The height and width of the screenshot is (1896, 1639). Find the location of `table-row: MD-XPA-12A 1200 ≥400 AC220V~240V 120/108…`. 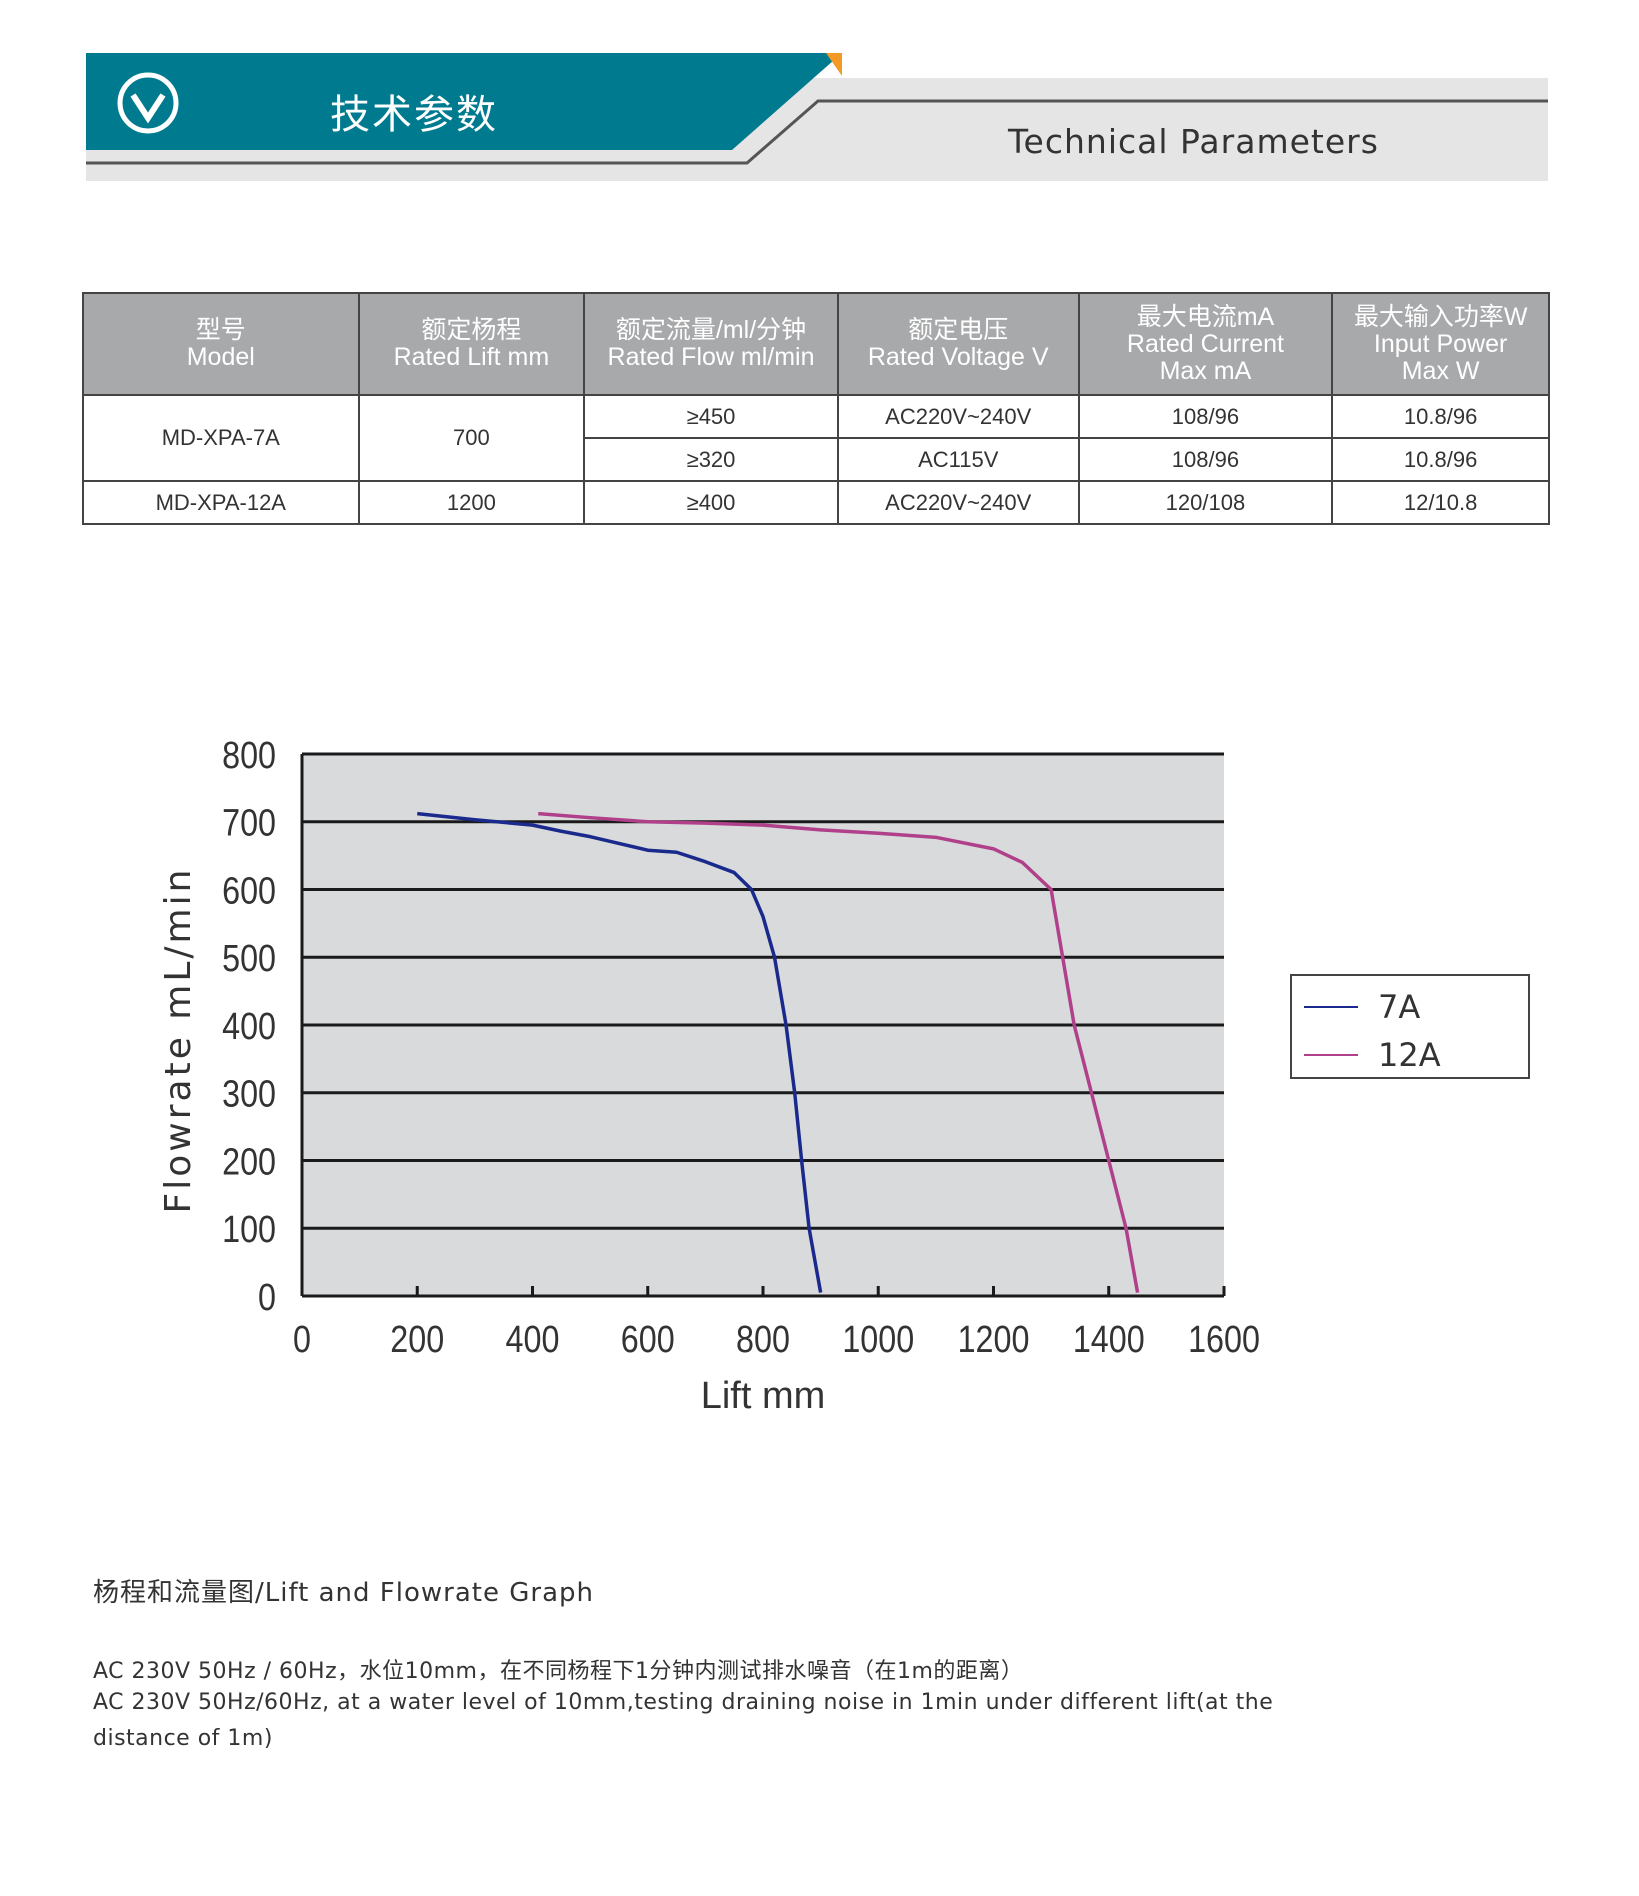

table-row: MD-XPA-12A 1200 ≥400 AC220V~240V 120/108… is located at coordinates (816, 502).